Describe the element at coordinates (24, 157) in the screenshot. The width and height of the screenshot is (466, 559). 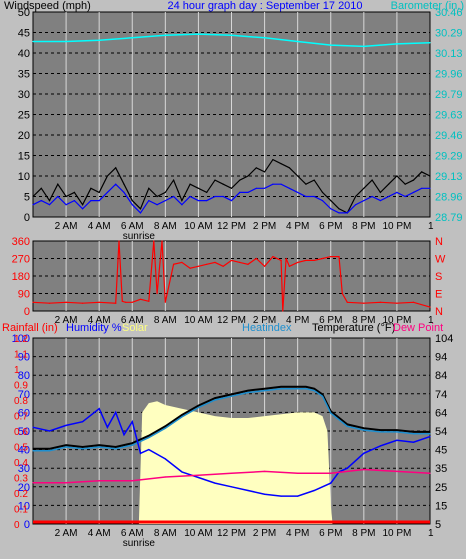
I see `y-tick-label: 15` at that location.